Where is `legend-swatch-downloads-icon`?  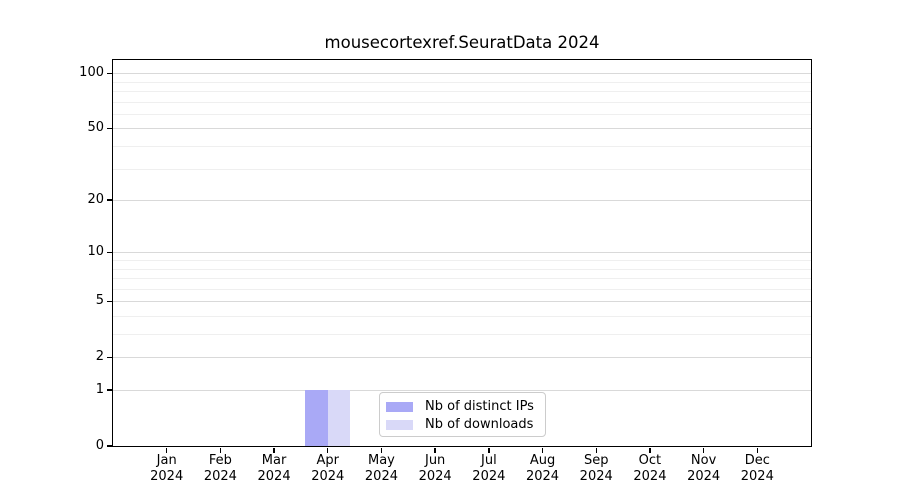 legend-swatch-downloads-icon is located at coordinates (399, 424).